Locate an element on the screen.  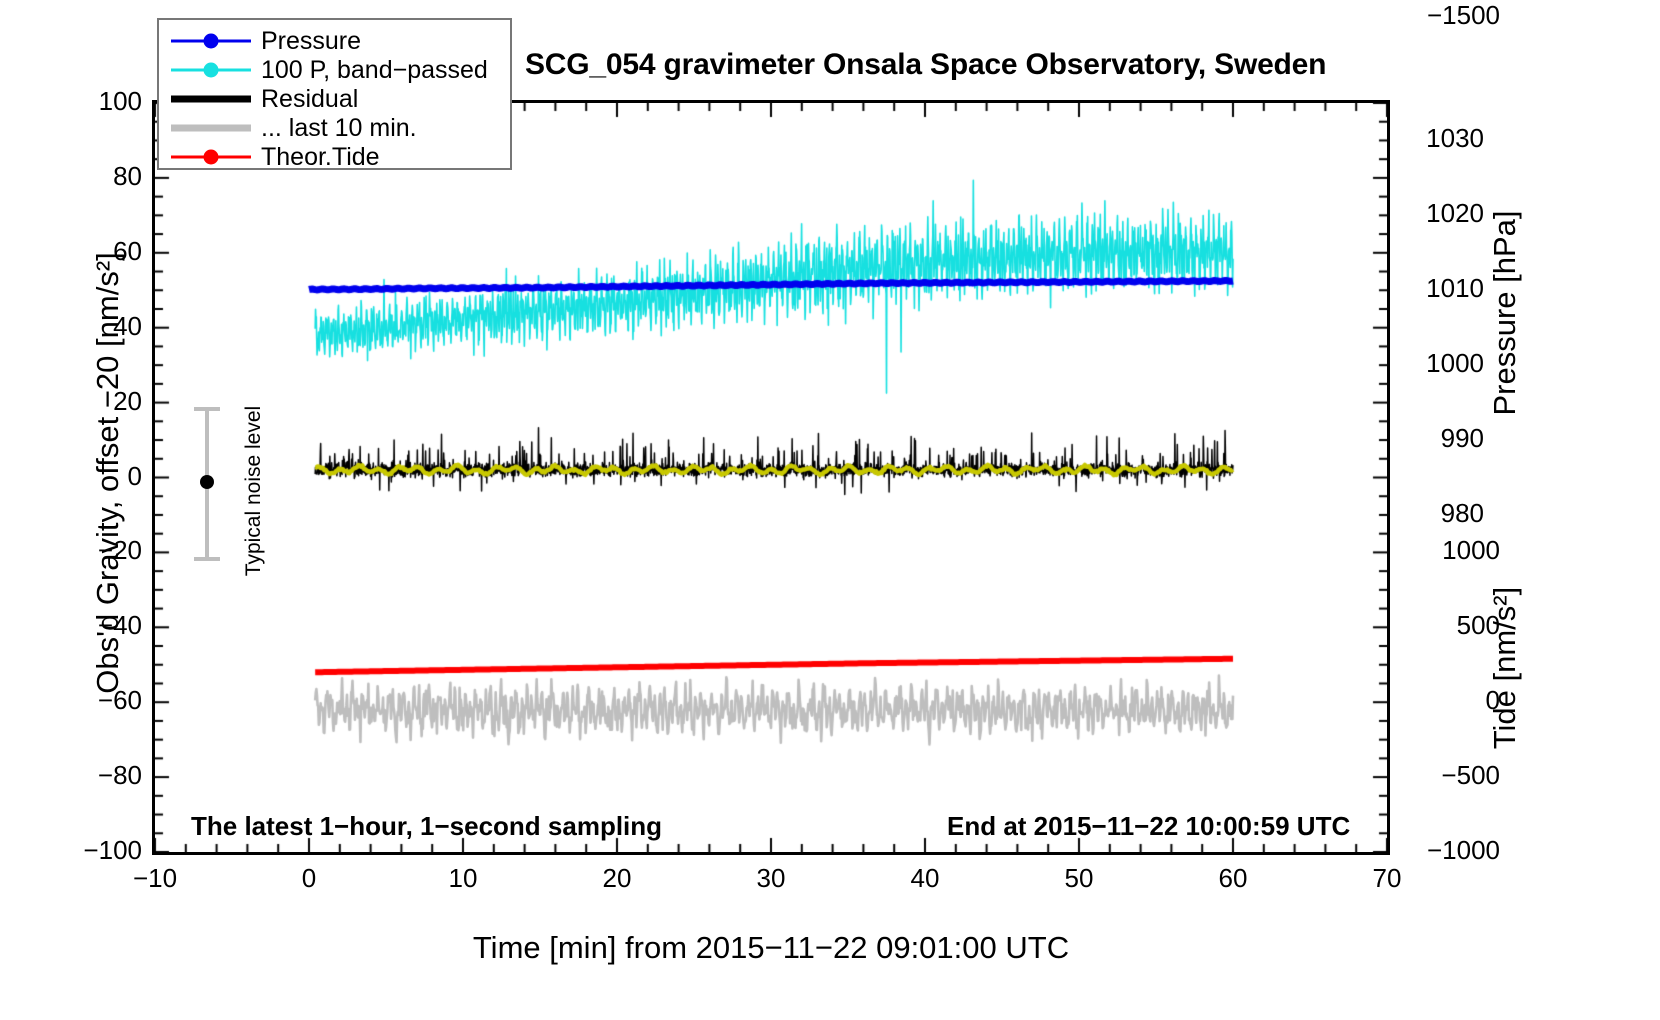
y-tick-label-pressure: 980 is located at coordinates (1462, 512).